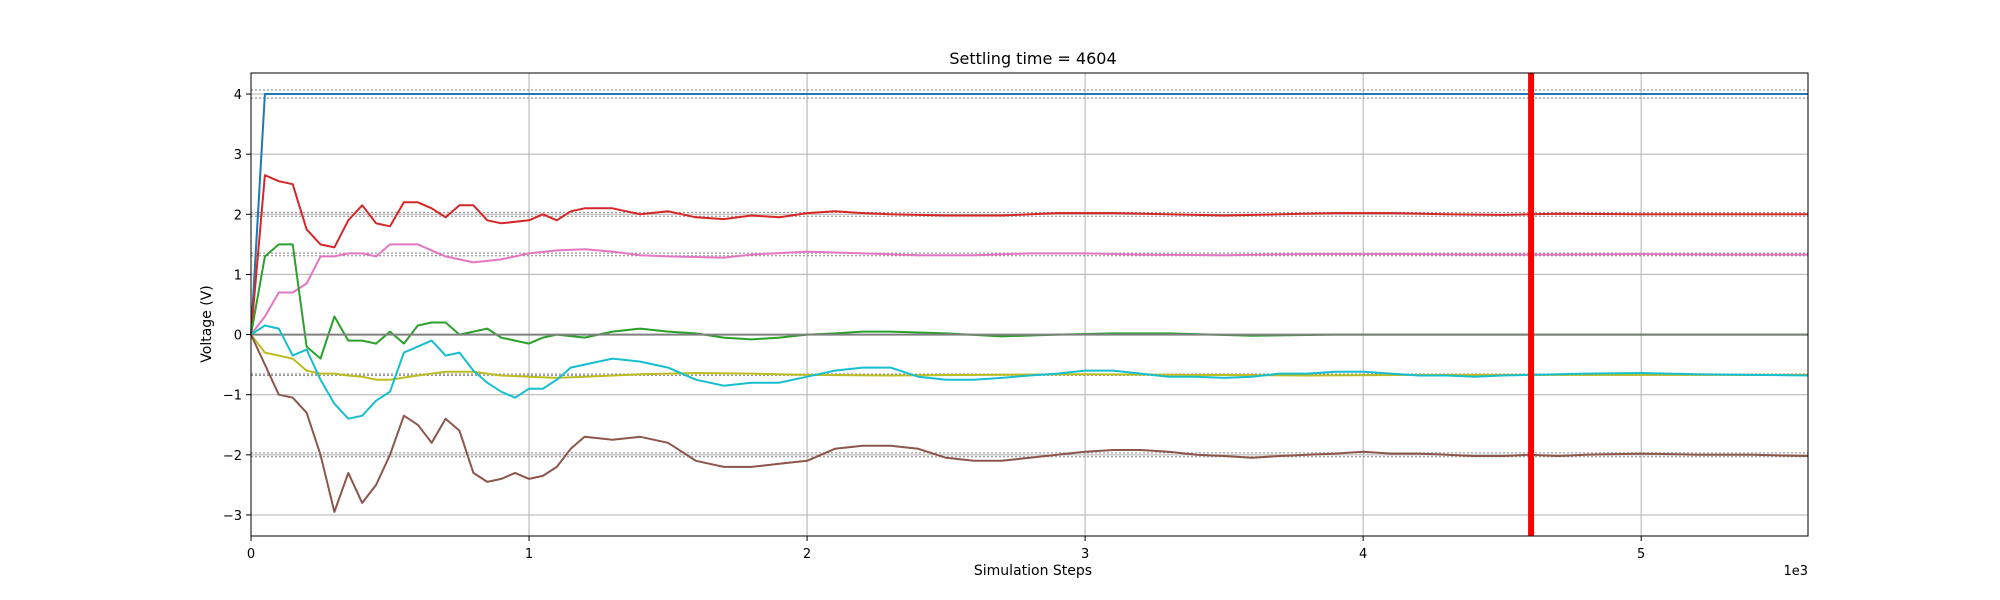  What do you see at coordinates (1363, 554) in the screenshot?
I see `x-tick-label: 4` at bounding box center [1363, 554].